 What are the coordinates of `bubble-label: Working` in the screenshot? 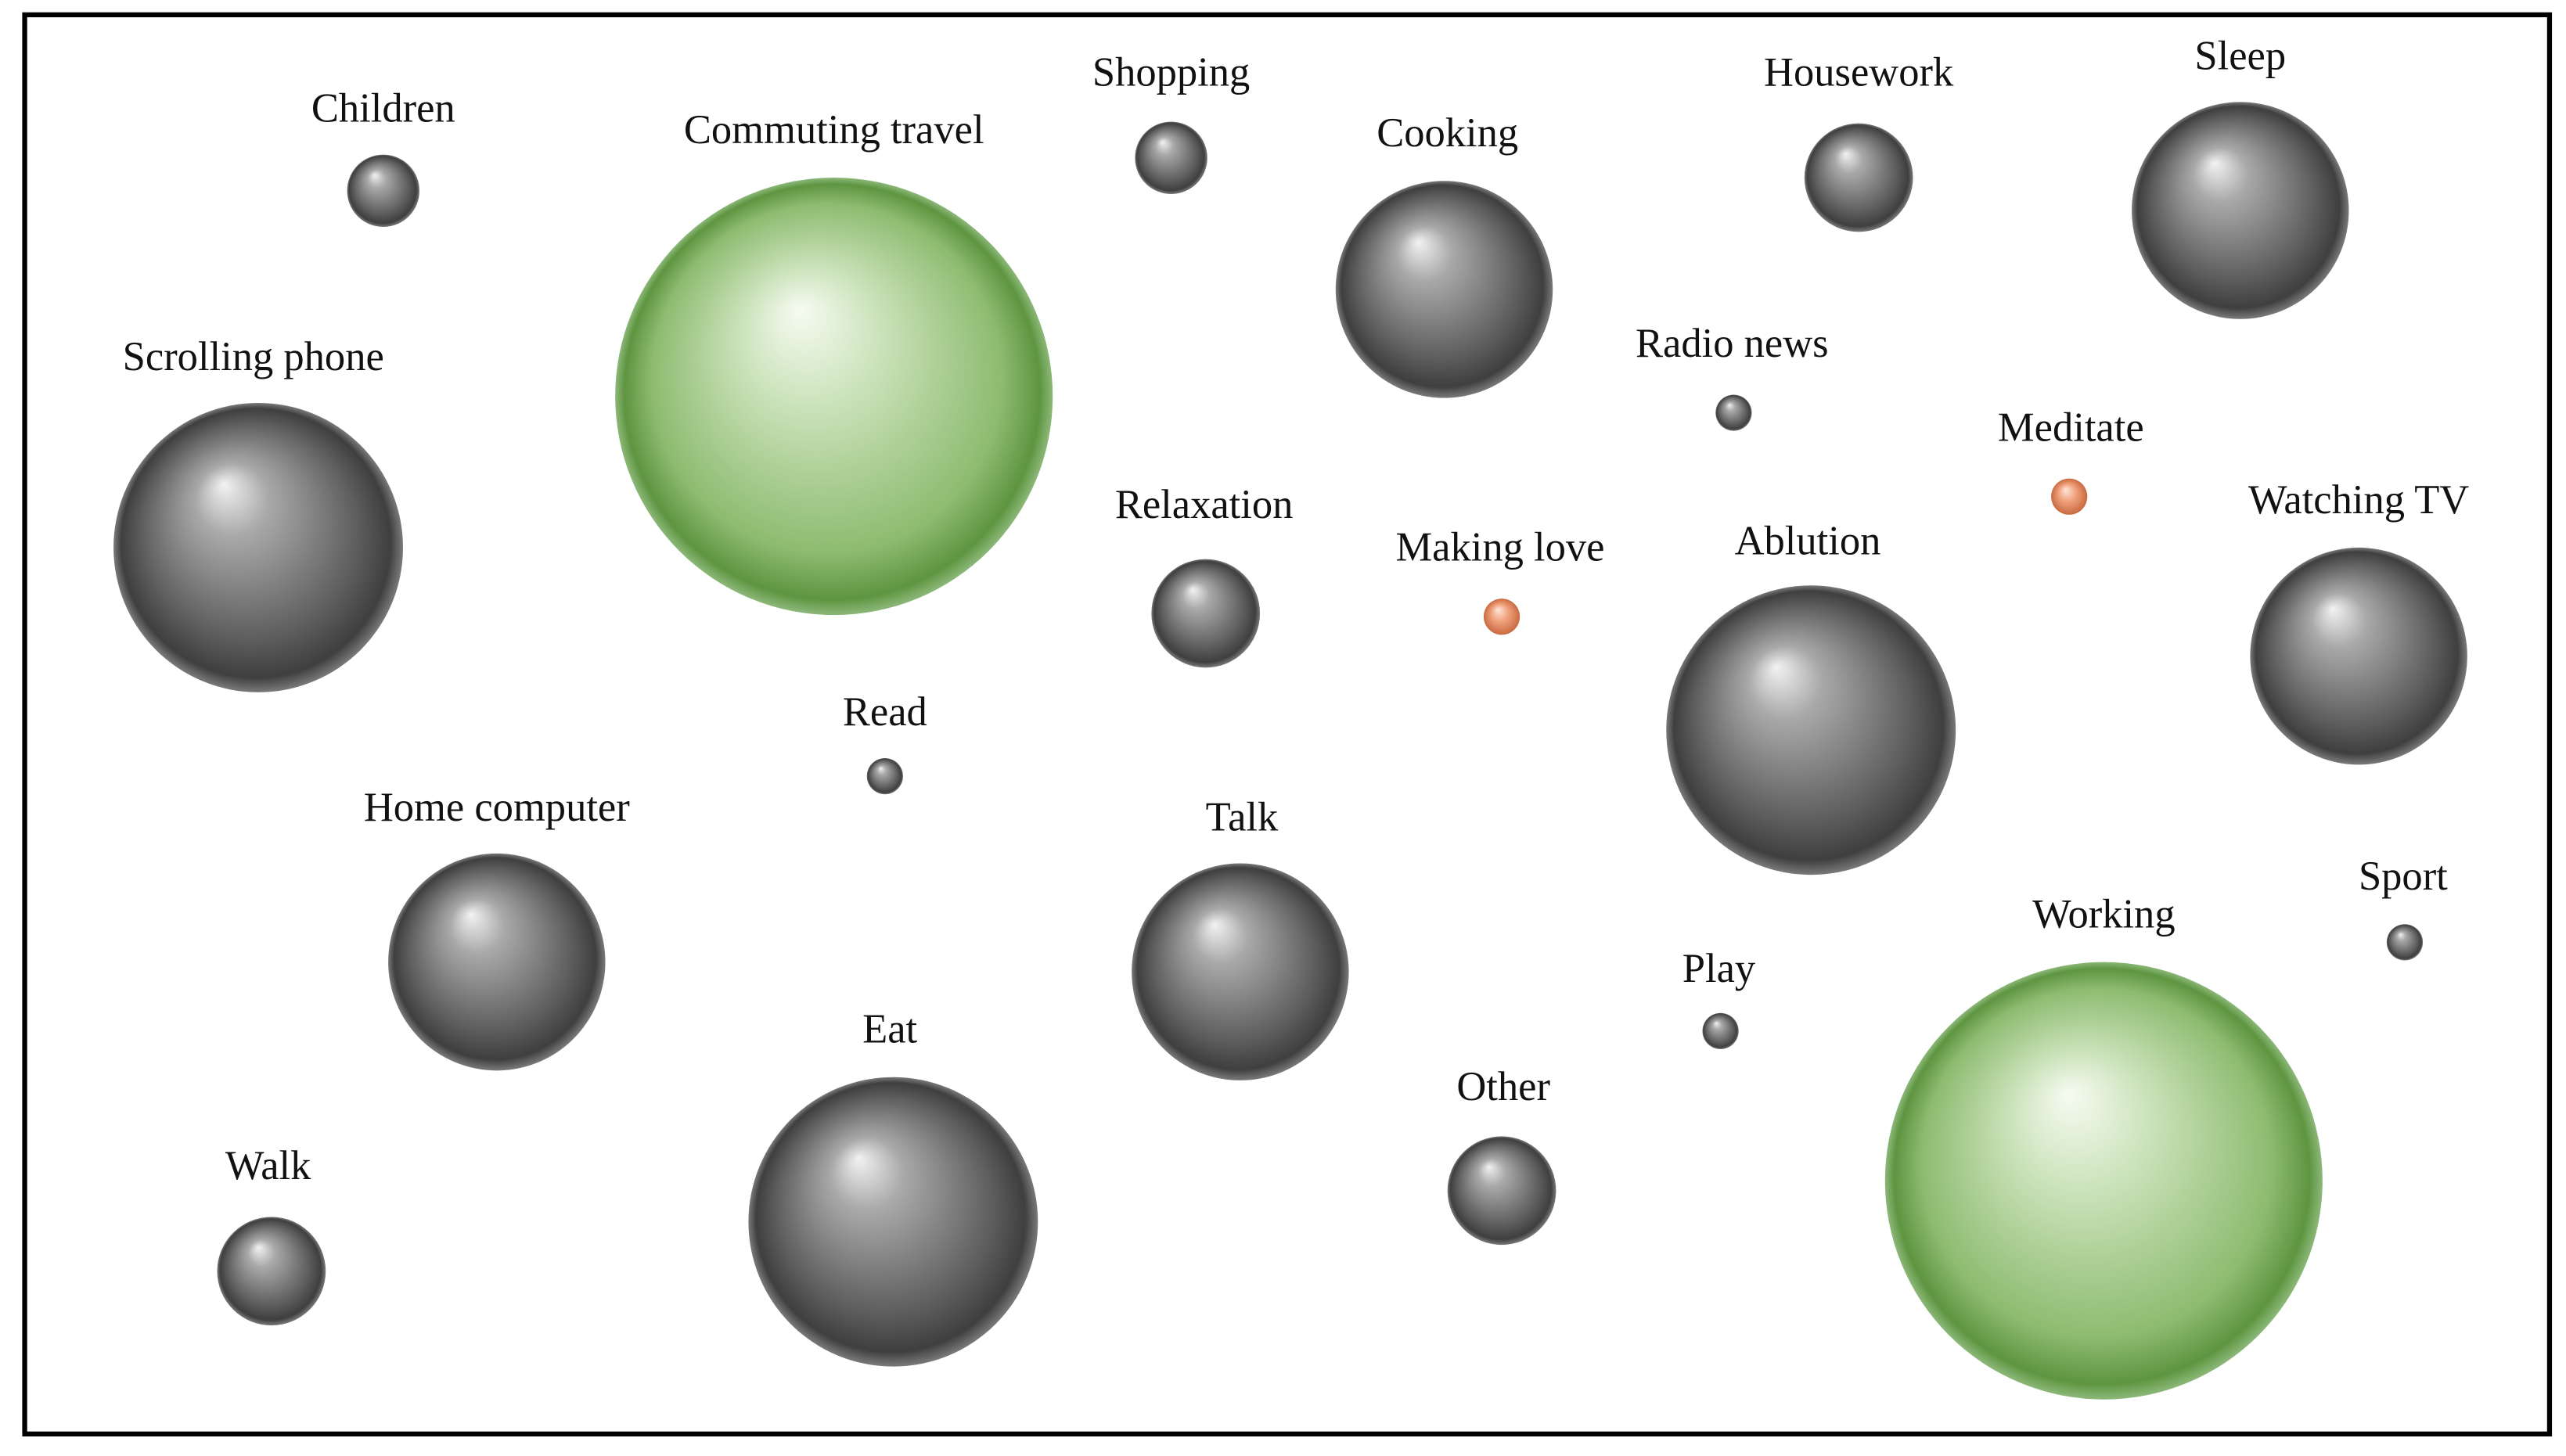 It's located at (2104, 914).